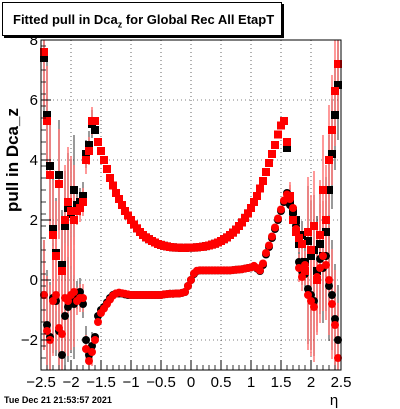 This screenshot has height=409, width=400. I want to click on y-axis-label: pull in Dca_z, so click(12, 160).